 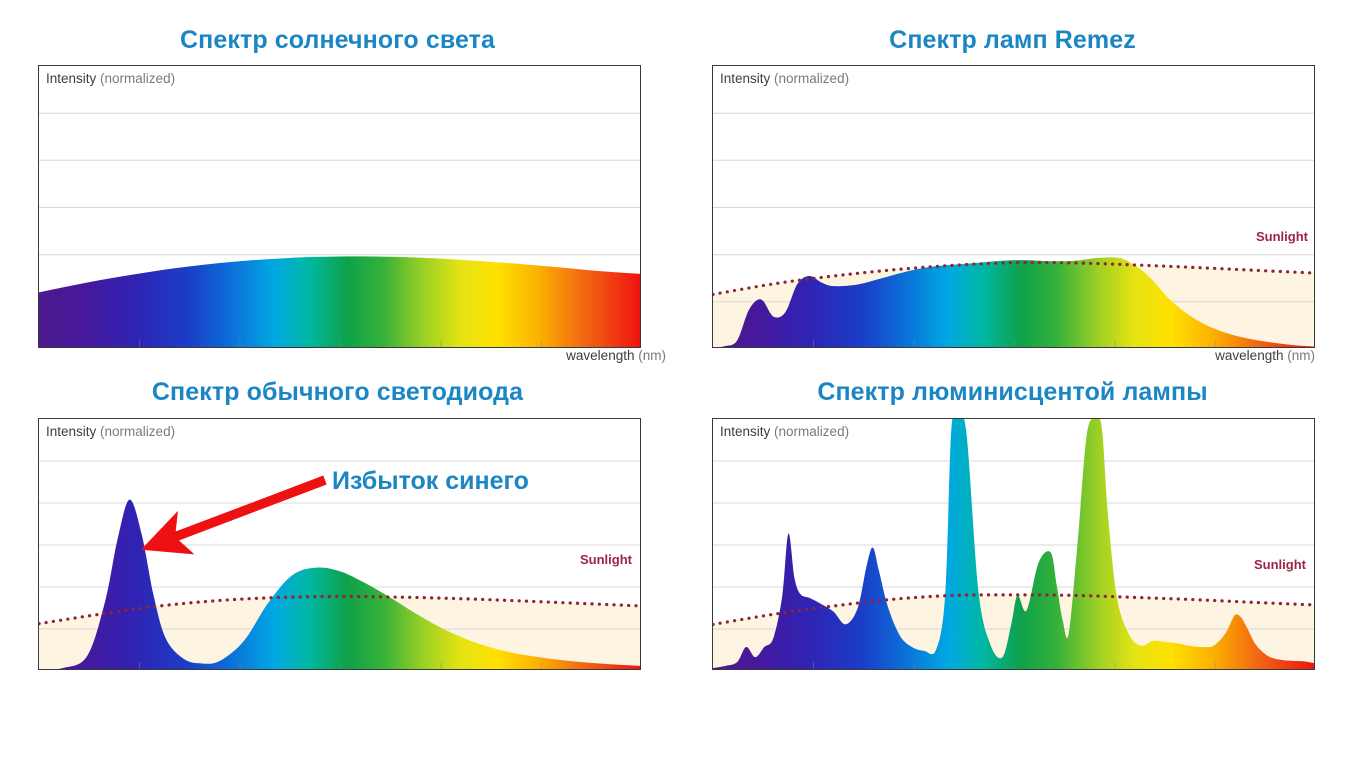 I want to click on chart-fluorescent-lamp-spectrum: Intensity (normalized) Sunlight, so click(x=1013, y=544).